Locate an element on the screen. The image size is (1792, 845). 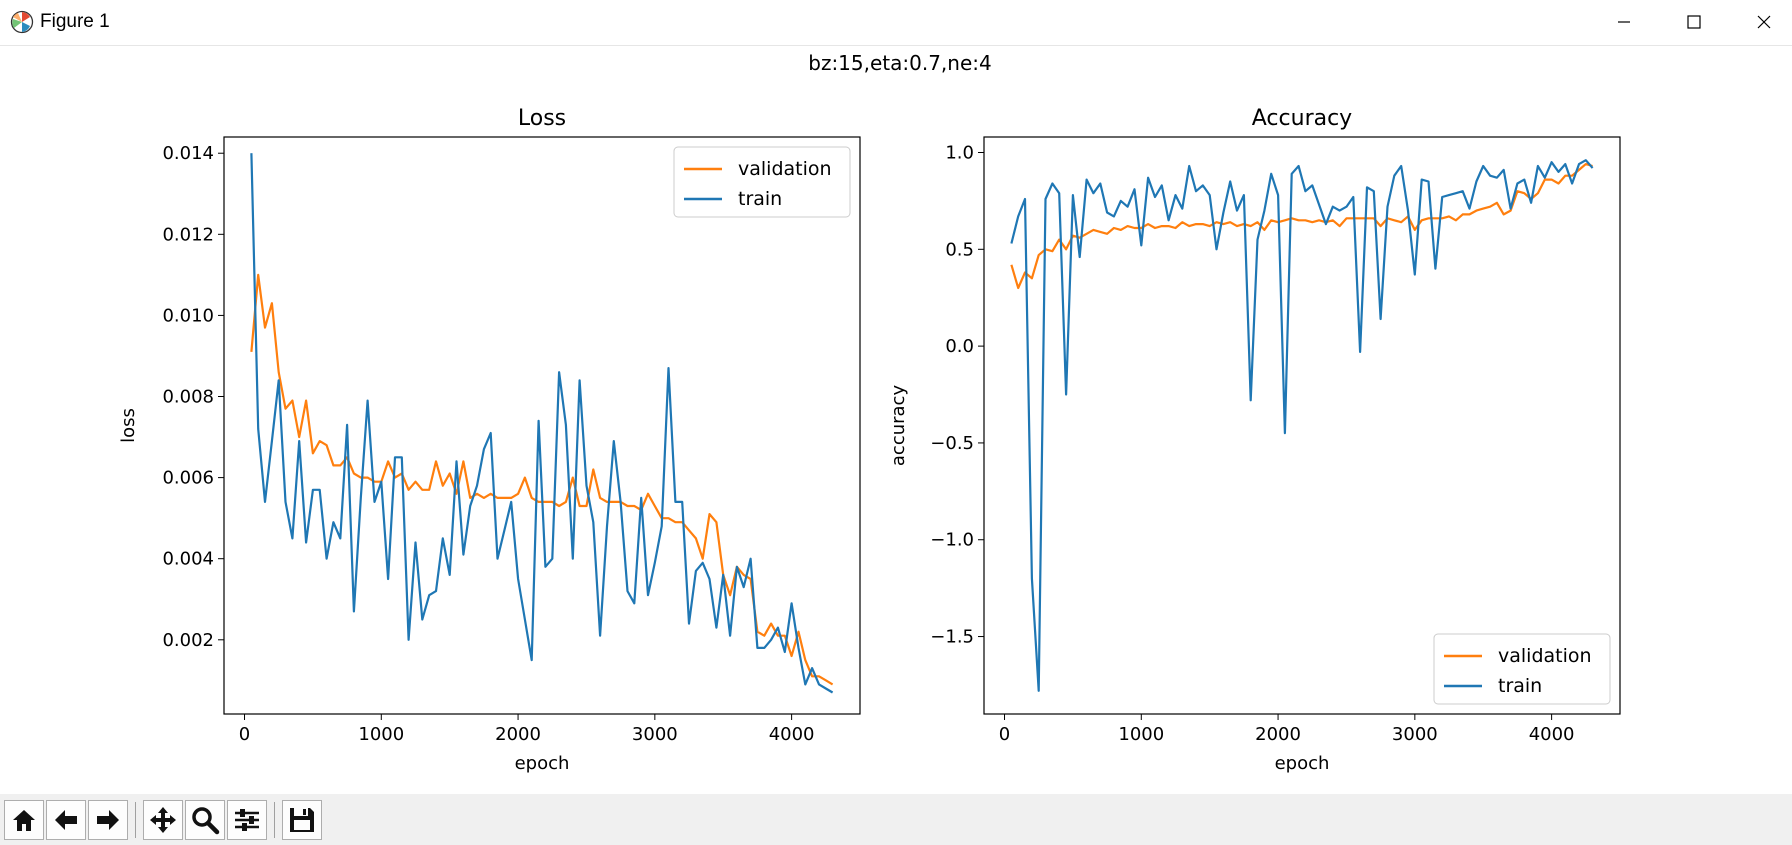
minimize-button is located at coordinates (1624, 22).